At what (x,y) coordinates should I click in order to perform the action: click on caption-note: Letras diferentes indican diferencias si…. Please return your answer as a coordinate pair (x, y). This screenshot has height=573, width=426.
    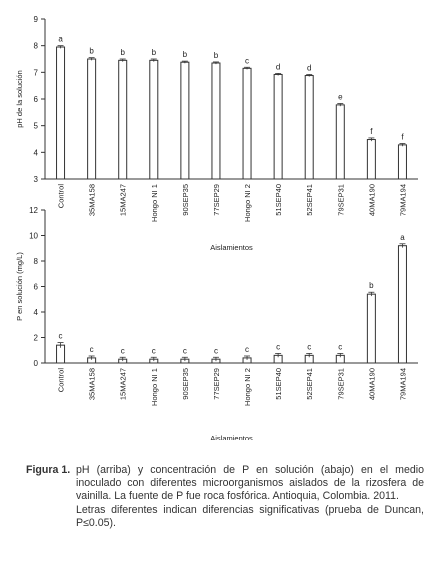
    Looking at the image, I should click on (250, 516).